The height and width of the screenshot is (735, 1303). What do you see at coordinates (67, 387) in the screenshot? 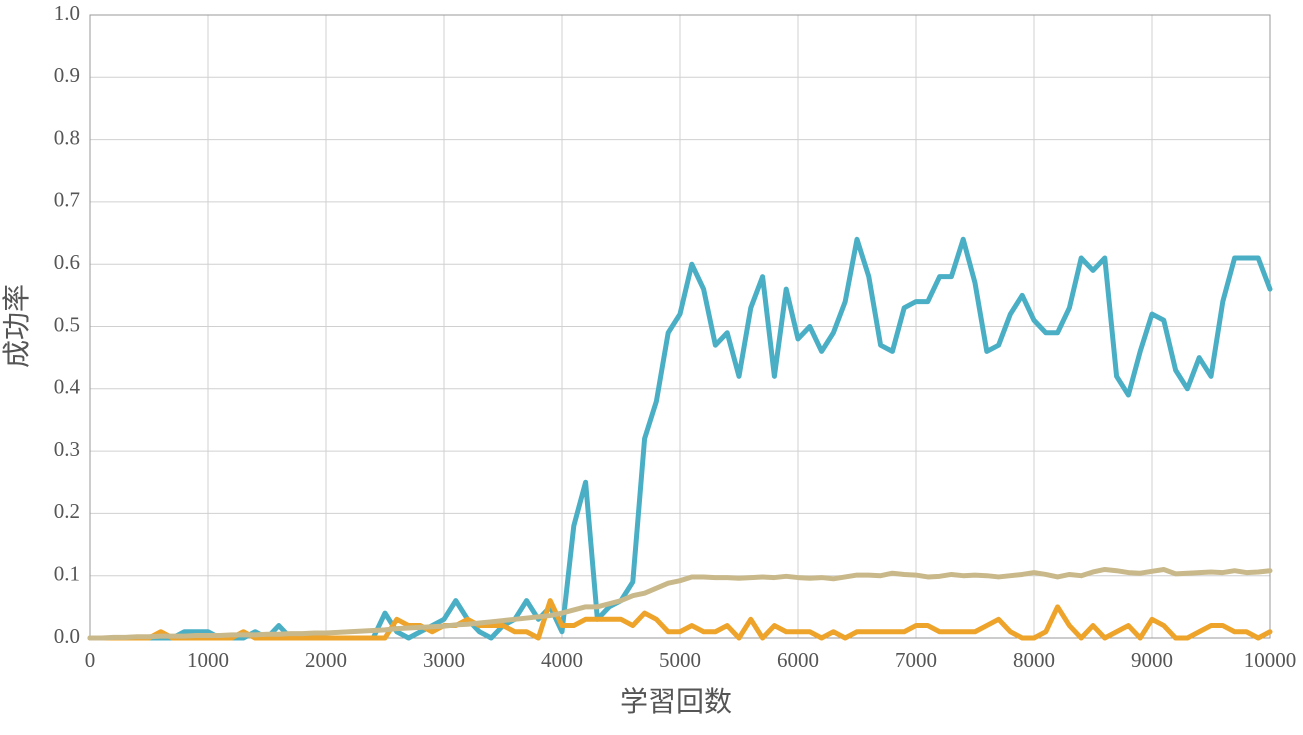
I see `y-tick-label: 0.4` at bounding box center [67, 387].